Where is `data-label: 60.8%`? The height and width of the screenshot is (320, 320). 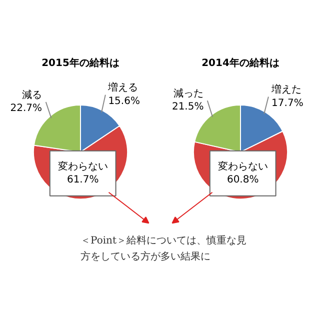
data-label: 60.8% is located at coordinates (242, 180).